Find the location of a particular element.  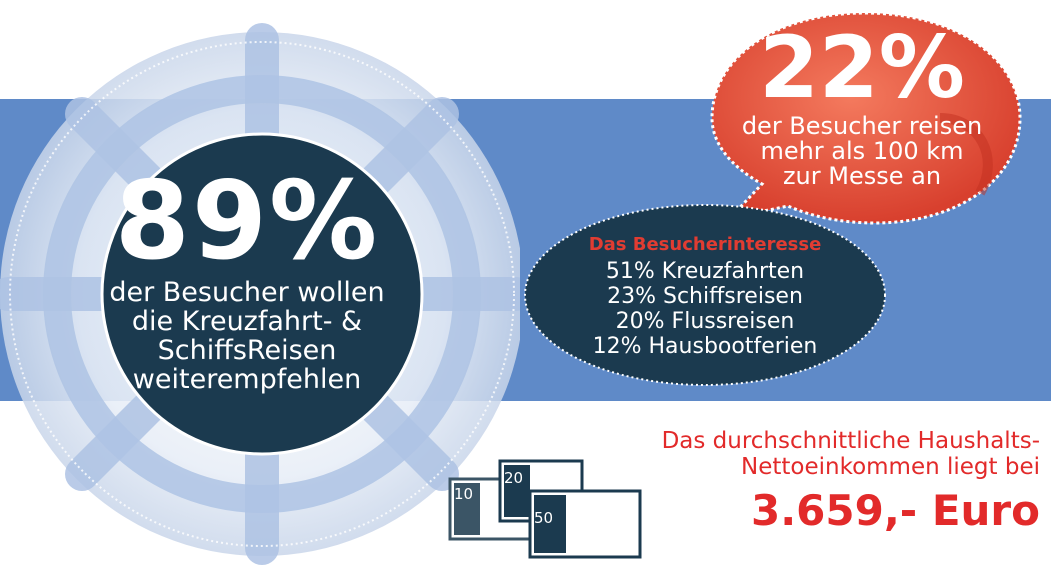

income-line: Nettoeinkommen liegt bei is located at coordinates (890, 467).